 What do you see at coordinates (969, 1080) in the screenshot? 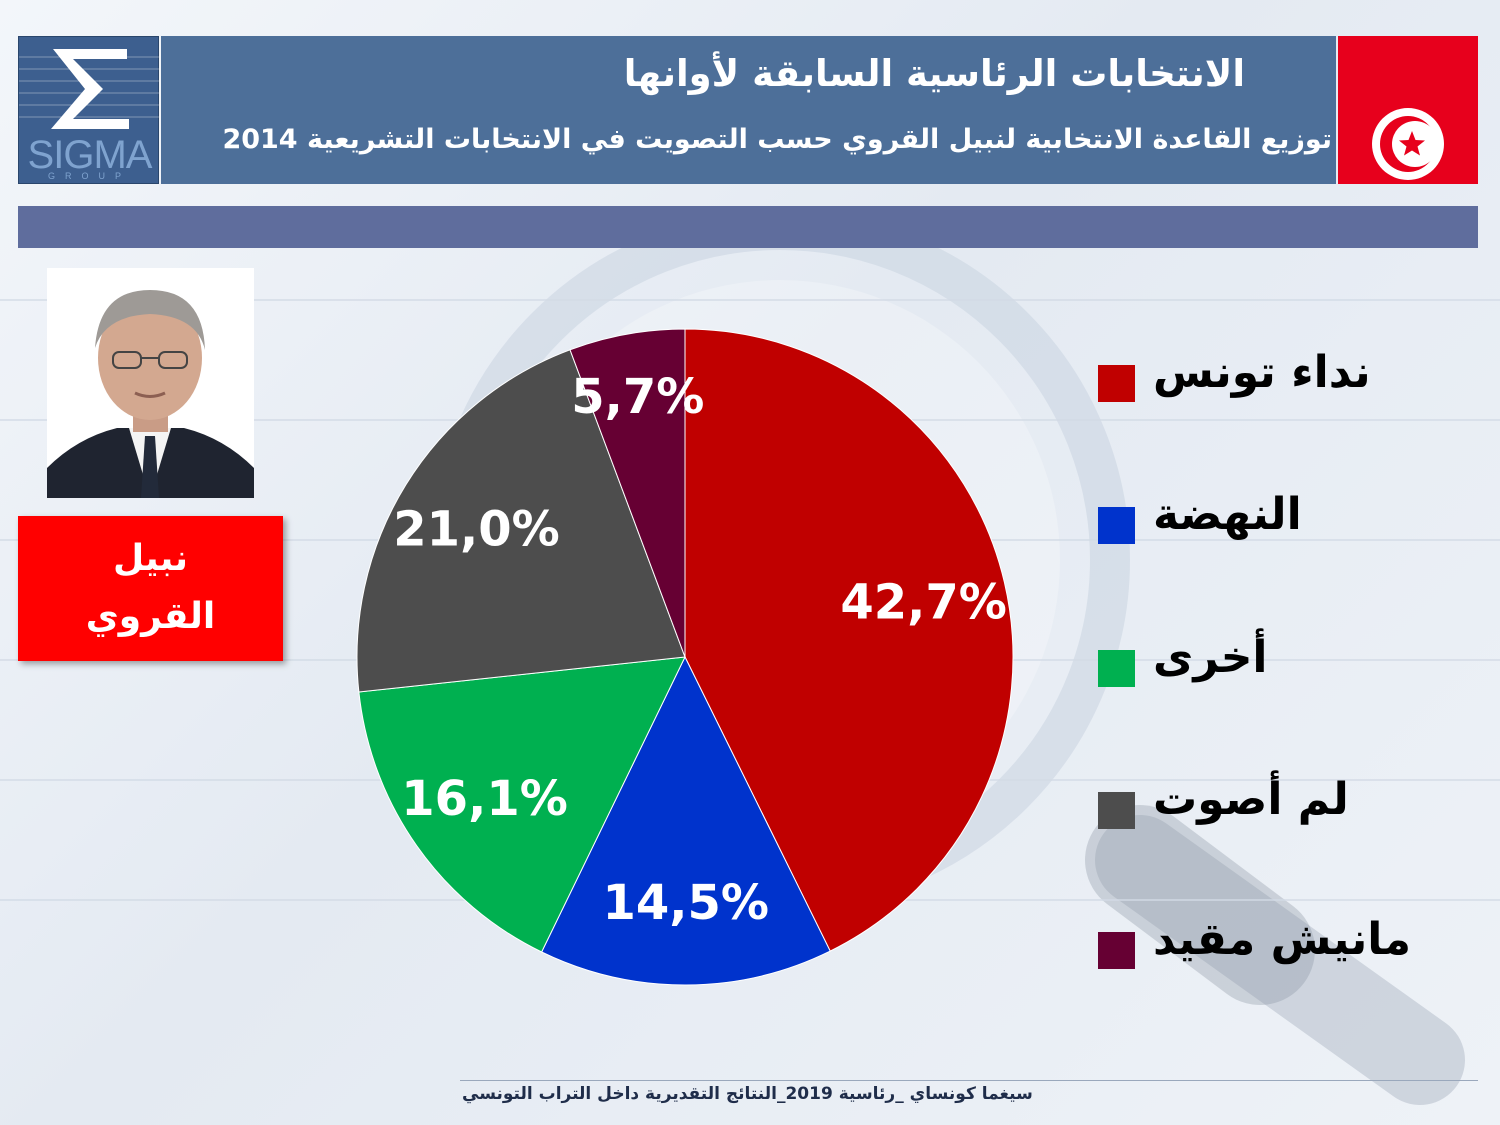
I see `footer-divider` at bounding box center [969, 1080].